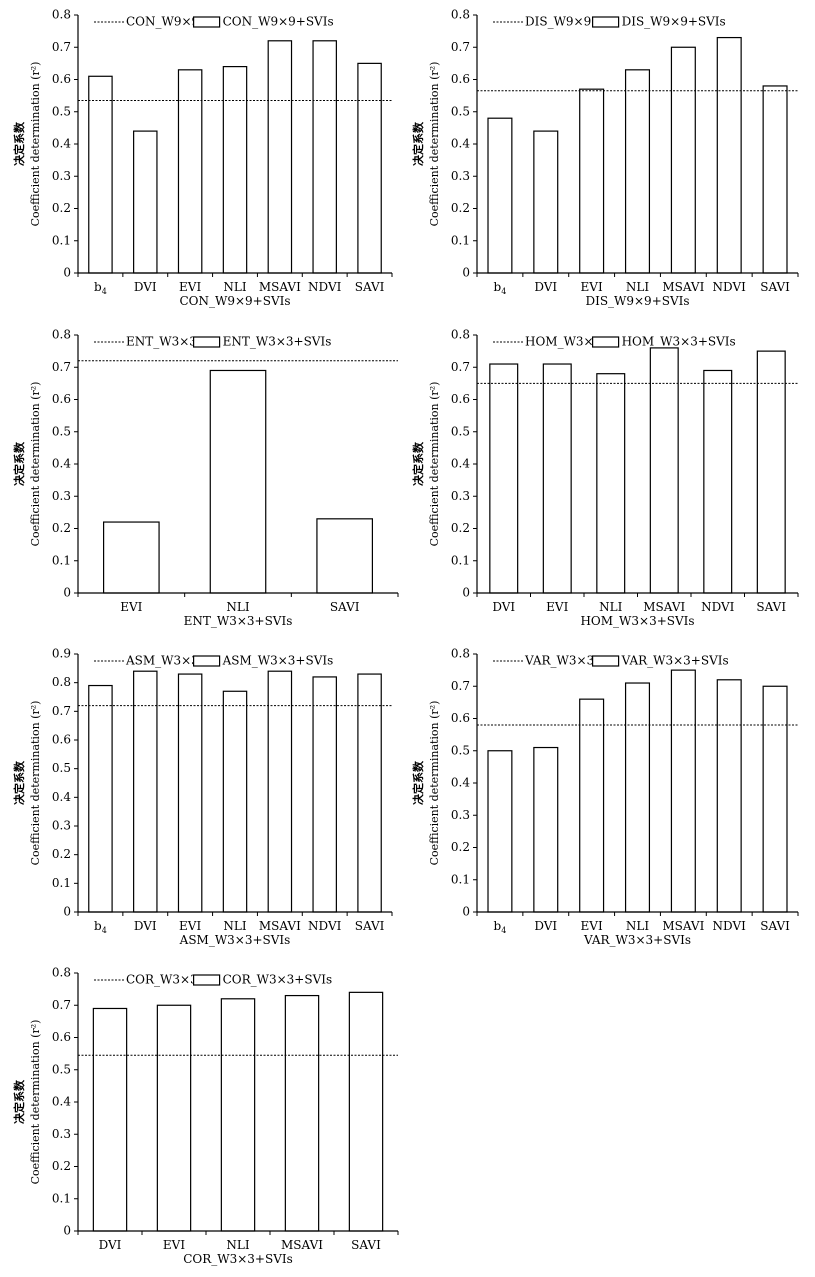 The height and width of the screenshot is (1277, 815). I want to click on legend-bar-label: VAR_W3×3+SVIs, so click(675, 661).